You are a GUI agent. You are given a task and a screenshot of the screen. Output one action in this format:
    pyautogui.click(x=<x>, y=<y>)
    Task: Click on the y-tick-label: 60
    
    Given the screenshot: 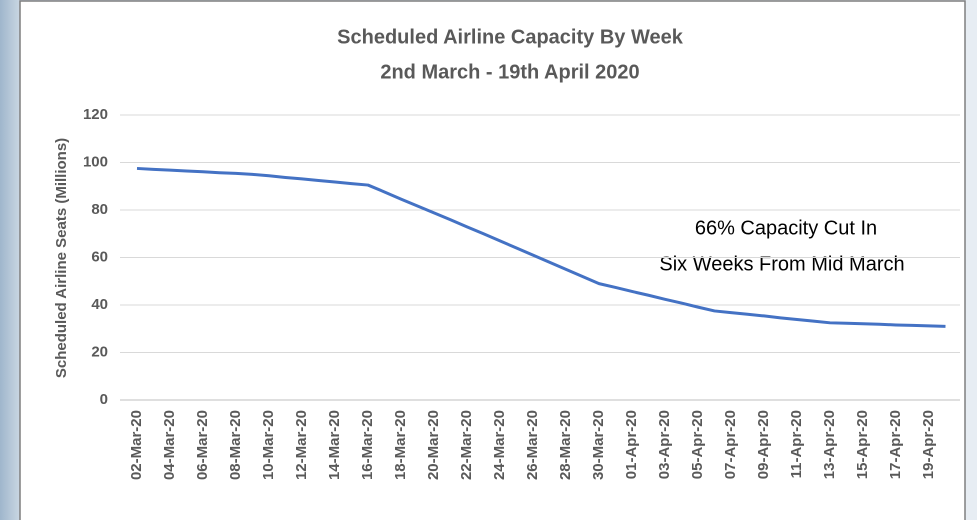 What is the action you would take?
    pyautogui.click(x=99, y=256)
    